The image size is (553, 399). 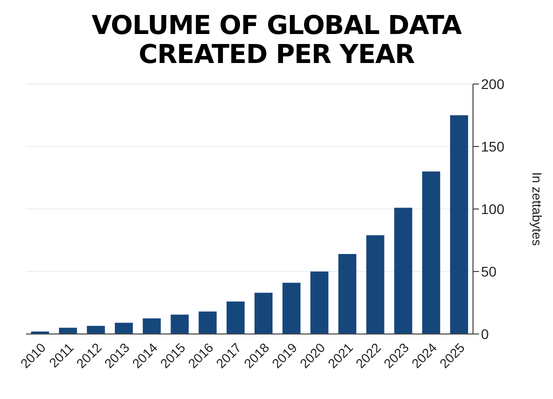 I want to click on y-tick-label: 0, so click(x=485, y=334).